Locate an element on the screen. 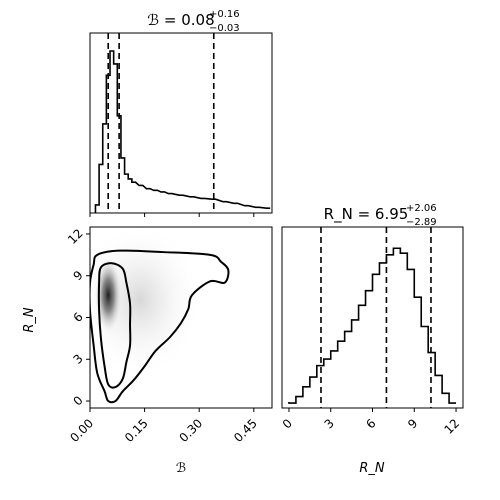  bottom-right-title: R_N = 6.95 is located at coordinates (366, 214).